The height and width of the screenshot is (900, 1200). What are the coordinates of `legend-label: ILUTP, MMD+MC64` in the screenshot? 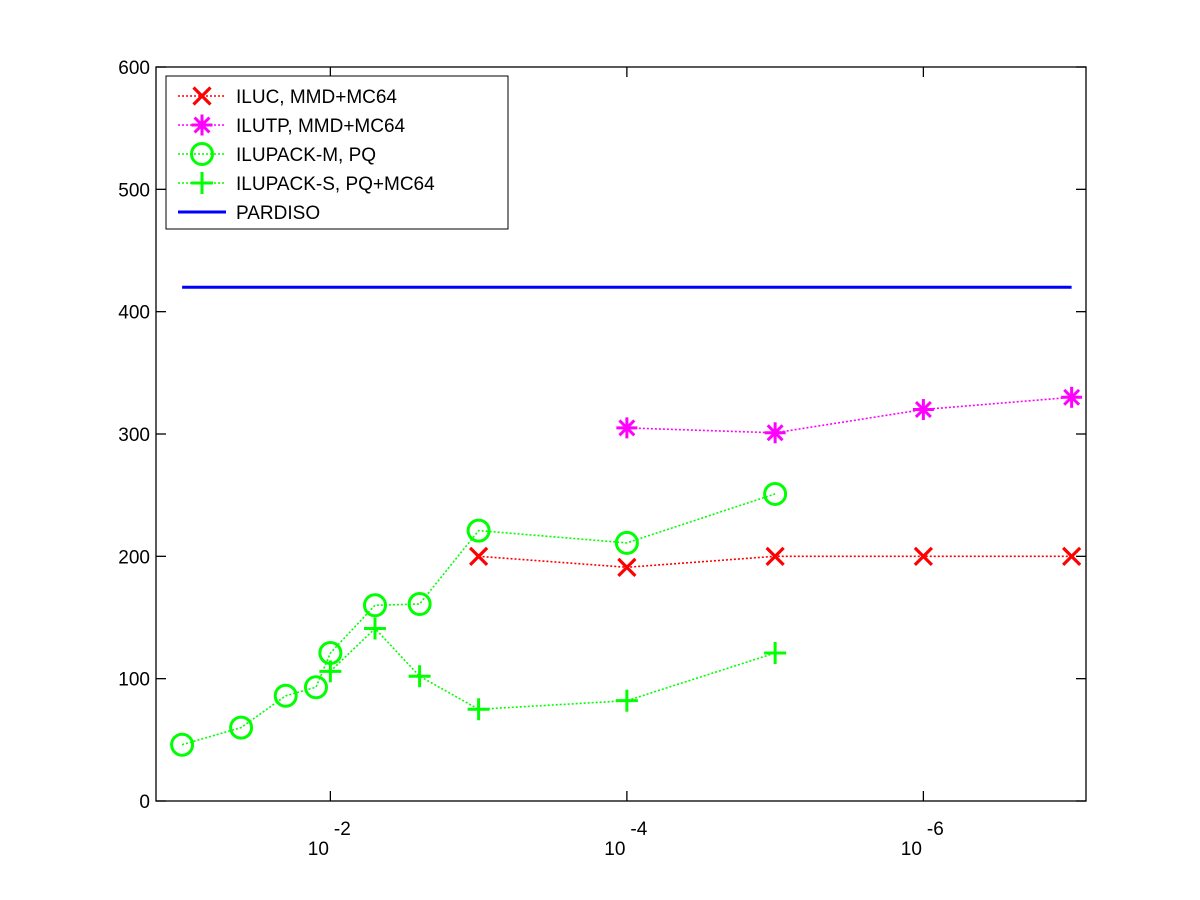 It's located at (321, 126).